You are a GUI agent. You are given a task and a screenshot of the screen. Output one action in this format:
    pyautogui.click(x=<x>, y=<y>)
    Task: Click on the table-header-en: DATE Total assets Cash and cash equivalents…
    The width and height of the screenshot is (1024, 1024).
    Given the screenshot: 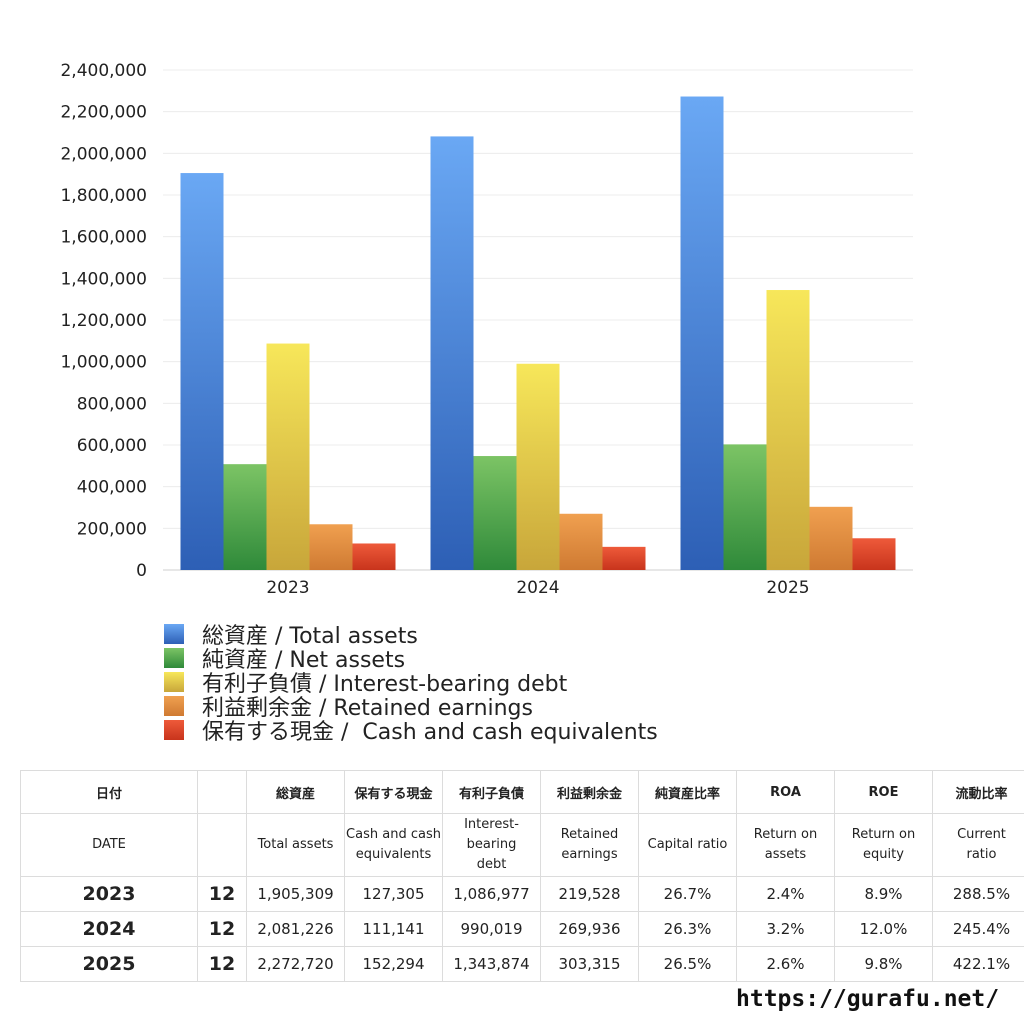 What is the action you would take?
    pyautogui.click(x=522, y=845)
    